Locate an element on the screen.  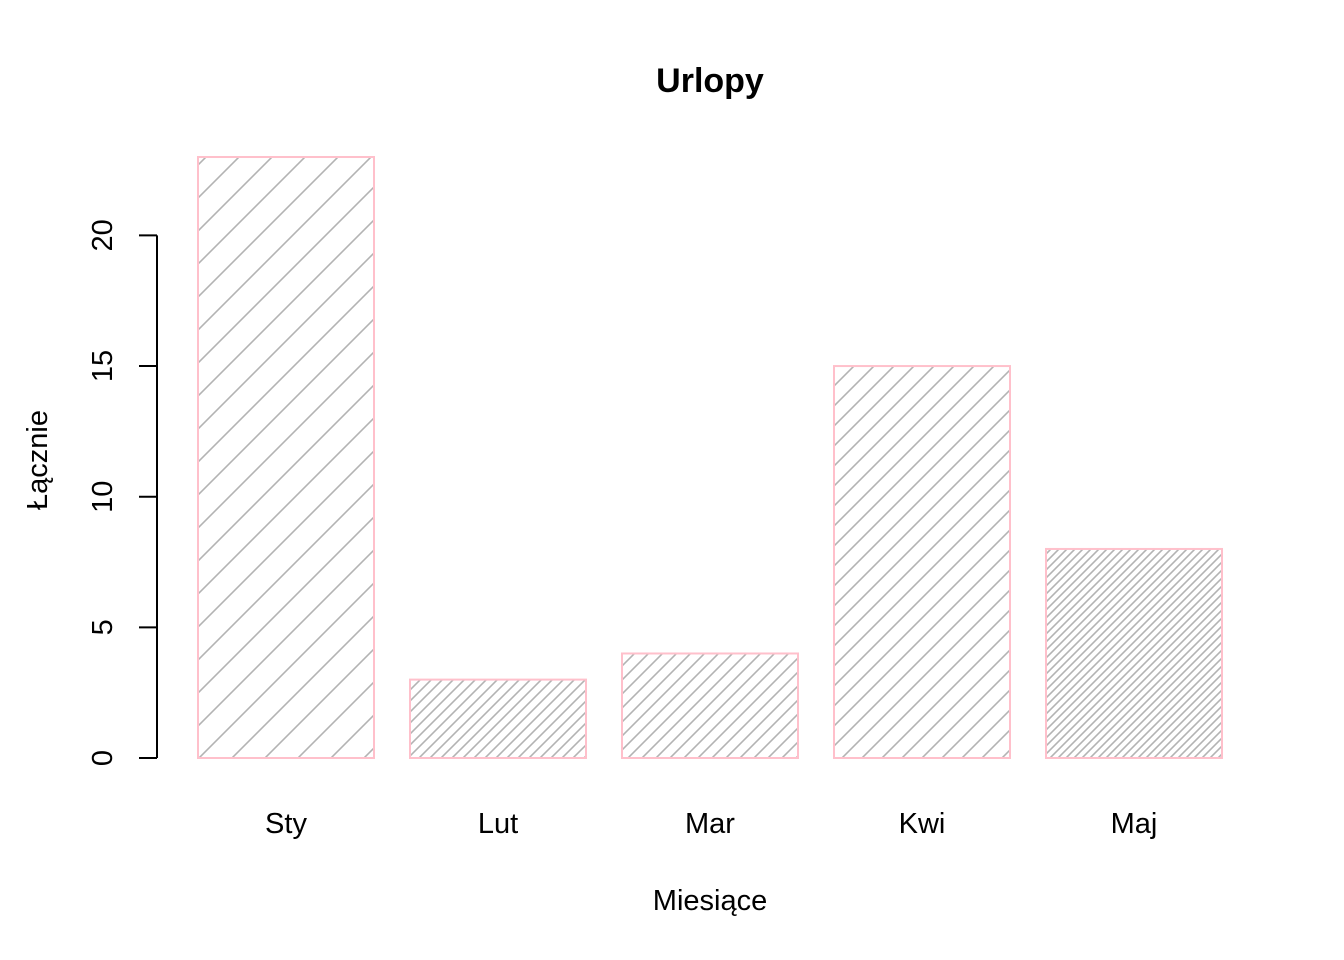
y-tick-label: 0 is located at coordinates (103, 758).